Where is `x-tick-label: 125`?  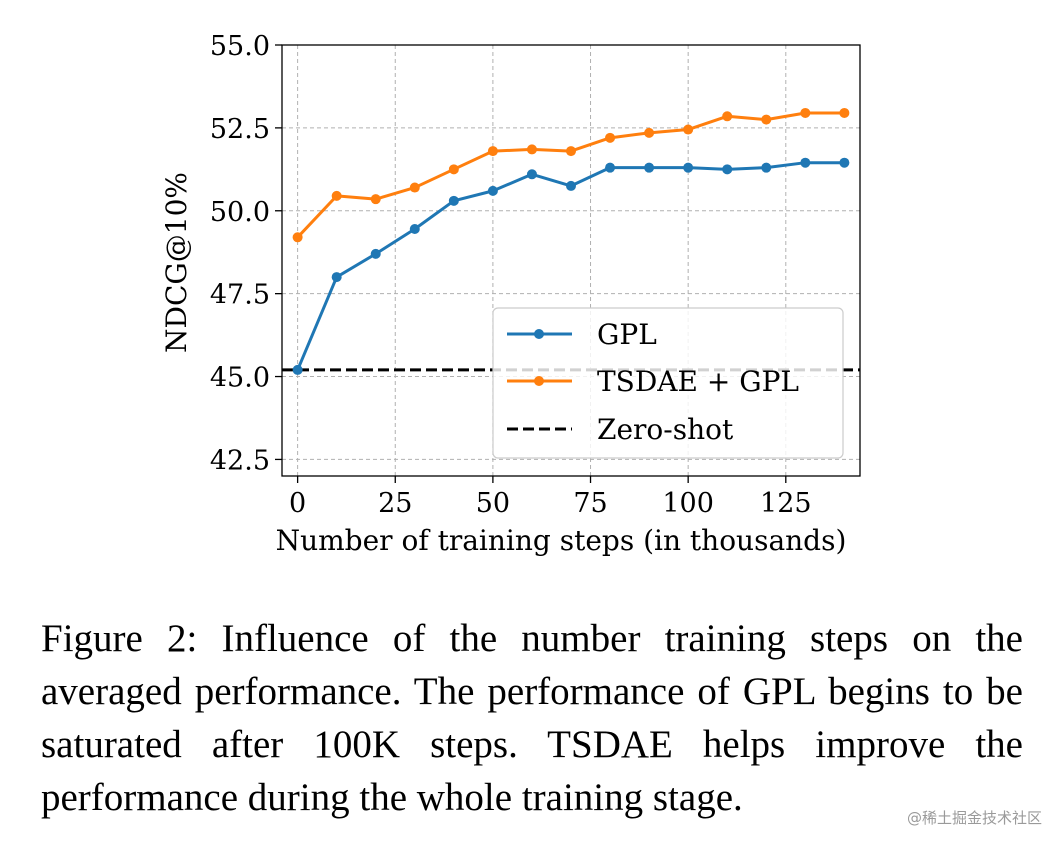 x-tick-label: 125 is located at coordinates (786, 503).